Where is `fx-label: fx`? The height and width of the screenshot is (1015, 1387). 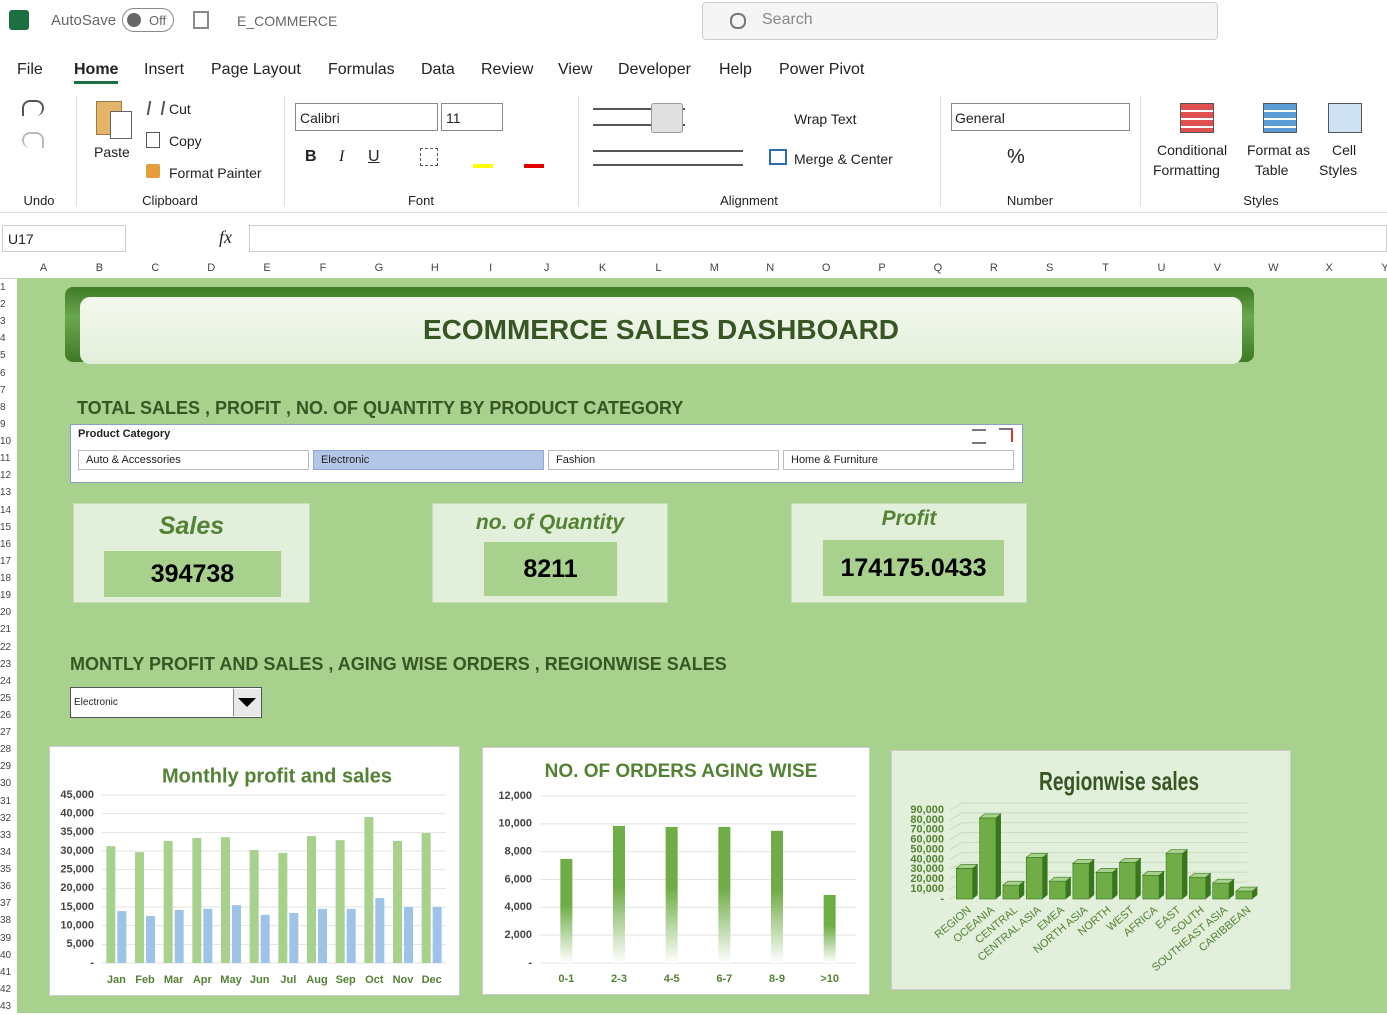
fx-label: fx is located at coordinates (225, 237).